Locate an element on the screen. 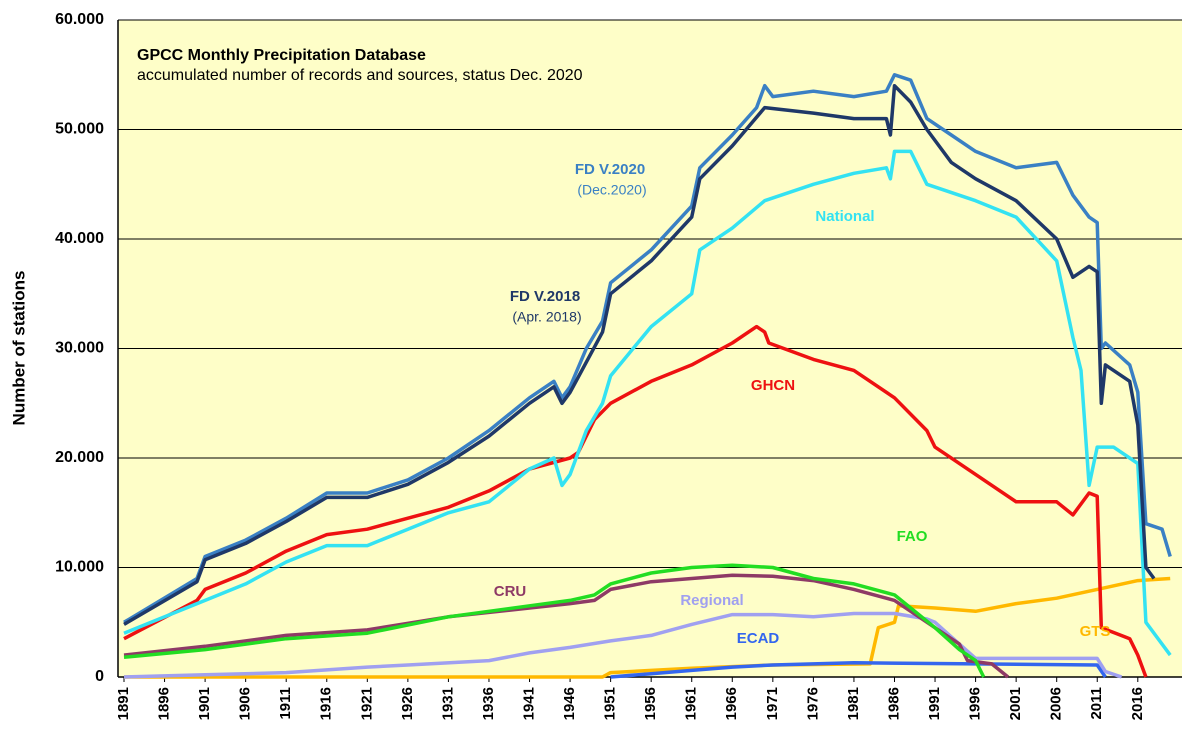 The width and height of the screenshot is (1182, 739). series-label: FAO is located at coordinates (912, 536).